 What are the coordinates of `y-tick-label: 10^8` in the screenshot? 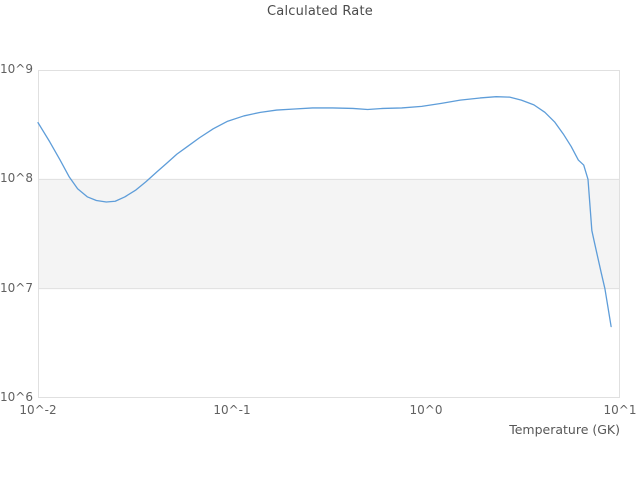 It's located at (16, 178).